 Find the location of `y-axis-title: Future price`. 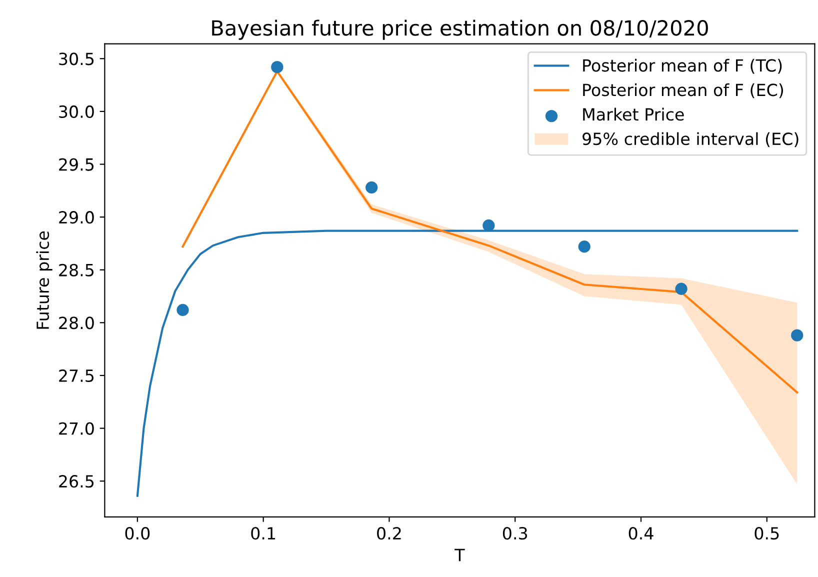

y-axis-title: Future price is located at coordinates (44, 280).